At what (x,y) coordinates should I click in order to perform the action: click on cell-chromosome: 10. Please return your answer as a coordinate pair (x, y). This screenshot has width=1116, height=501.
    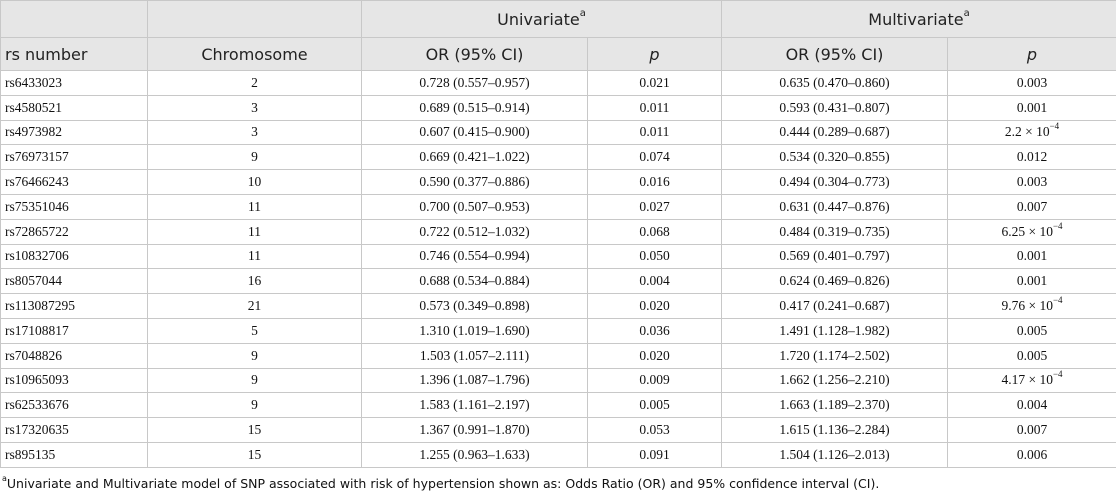
    Looking at the image, I should click on (254, 182).